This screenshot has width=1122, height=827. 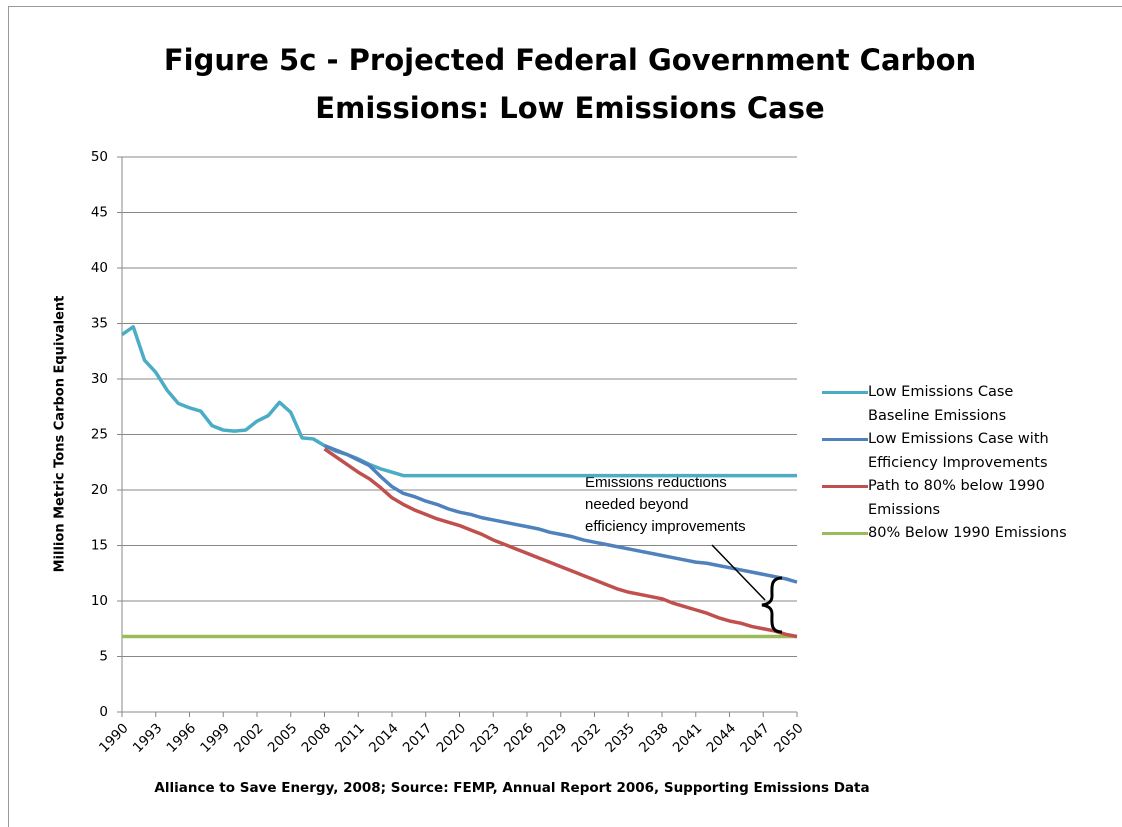 I want to click on legend-label: 80% Below 1990 Emissions, so click(x=967, y=533).